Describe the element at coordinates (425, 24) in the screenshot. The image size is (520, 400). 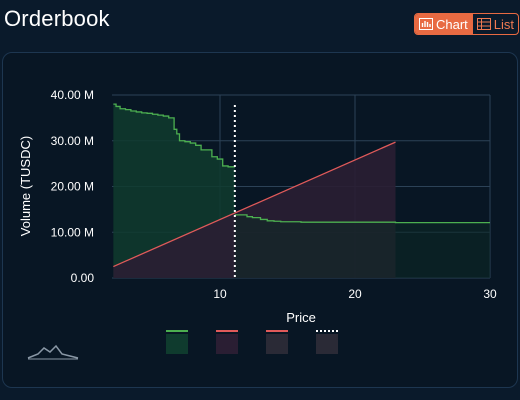
I see `bar-chart-icon` at that location.